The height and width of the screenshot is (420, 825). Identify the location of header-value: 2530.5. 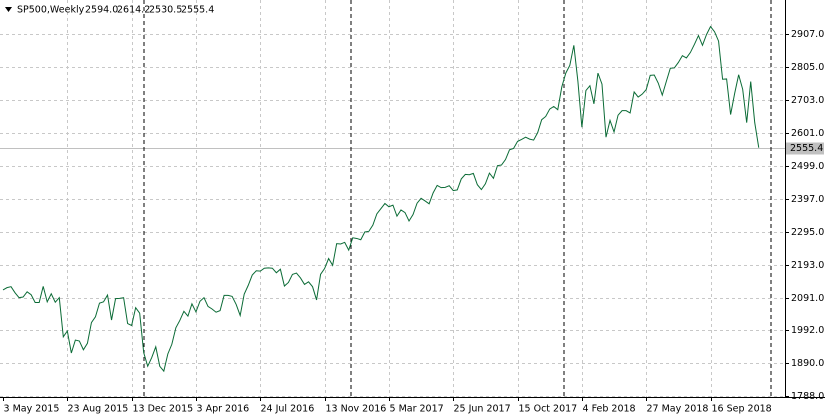
(165, 10).